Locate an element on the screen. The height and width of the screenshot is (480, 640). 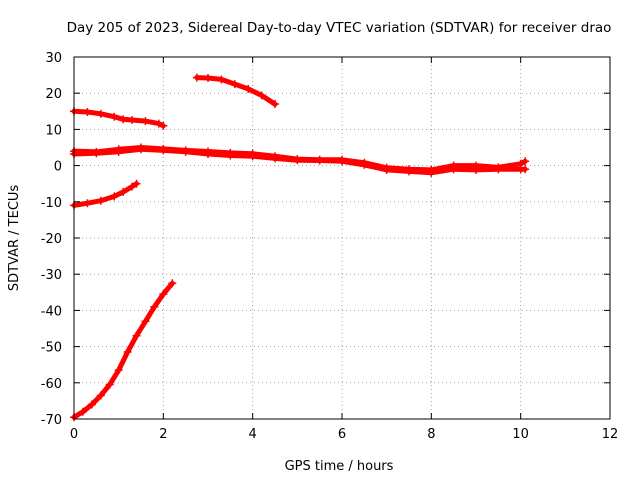
series-arc-c is located at coordinates (105, 194).